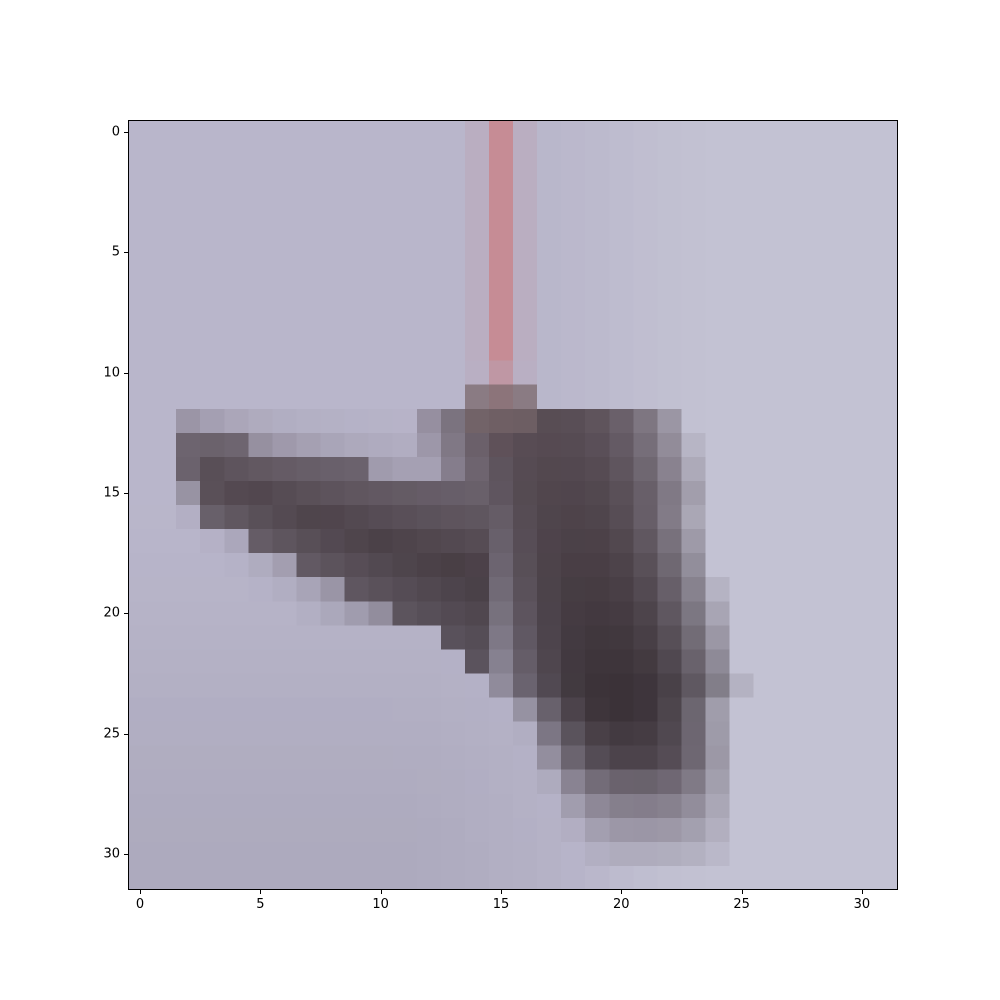 This screenshot has width=1000, height=1000. I want to click on y-tick-label: 30, so click(111, 854).